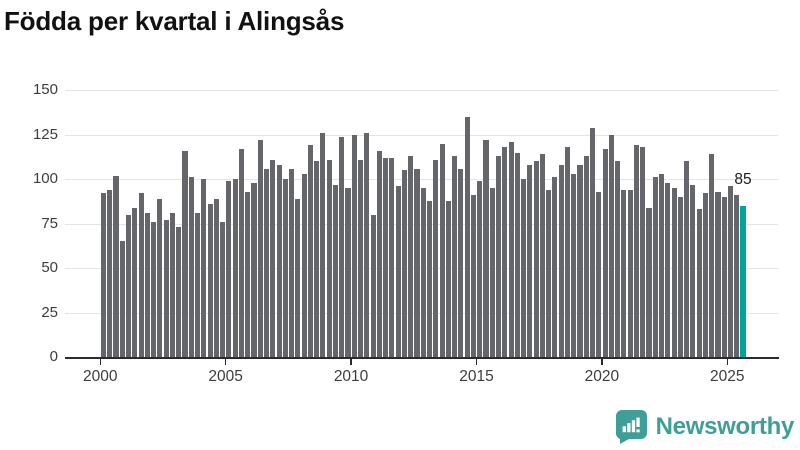 The width and height of the screenshot is (800, 450). Describe the element at coordinates (712, 255) in the screenshot. I see `bar-2024Q2` at that location.